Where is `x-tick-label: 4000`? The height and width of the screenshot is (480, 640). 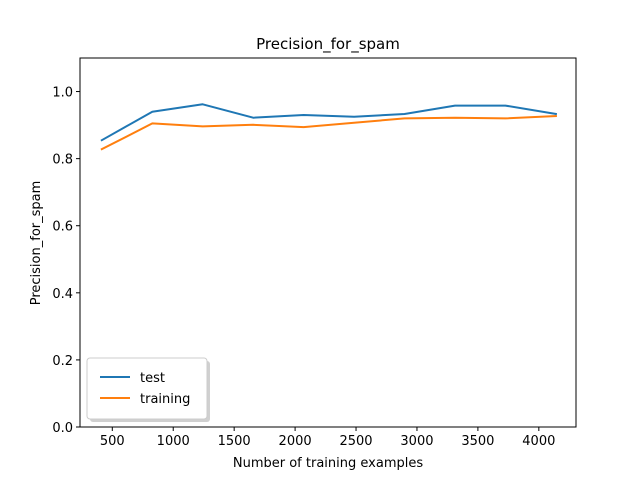
x-tick-label: 4000 is located at coordinates (538, 441).